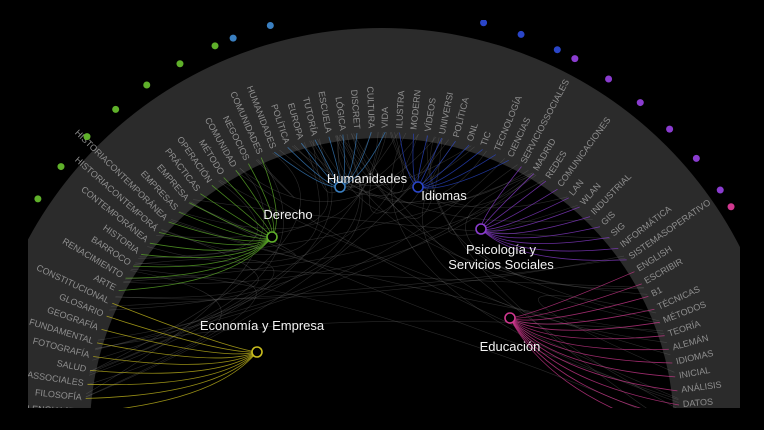 The height and width of the screenshot is (430, 764). I want to click on term-label: MODERN, so click(415, 109).